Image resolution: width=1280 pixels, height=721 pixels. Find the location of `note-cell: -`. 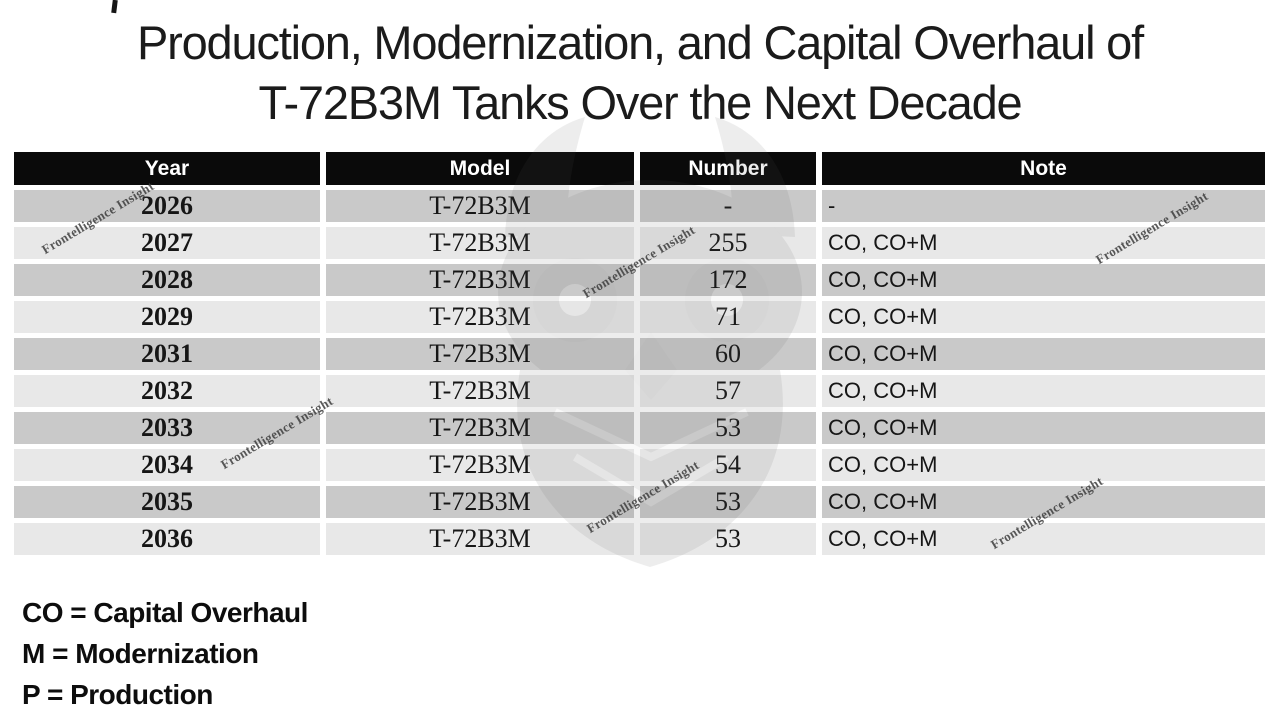

note-cell: - is located at coordinates (1043, 206).